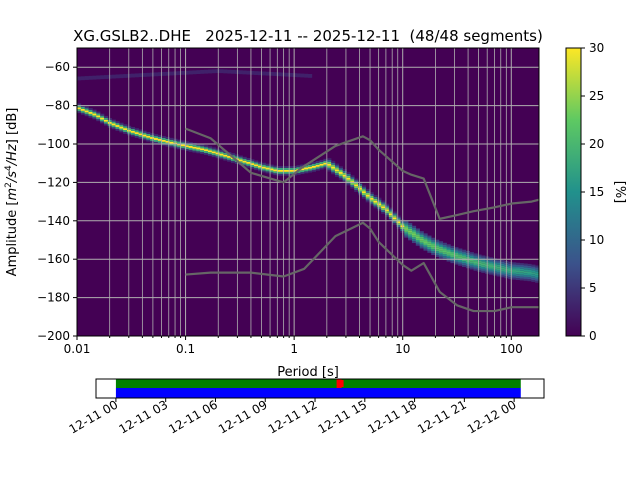 This screenshot has width=640, height=480. What do you see at coordinates (243, 416) in the screenshot?
I see `timeline-tick-label: 12-11 09` at bounding box center [243, 416].